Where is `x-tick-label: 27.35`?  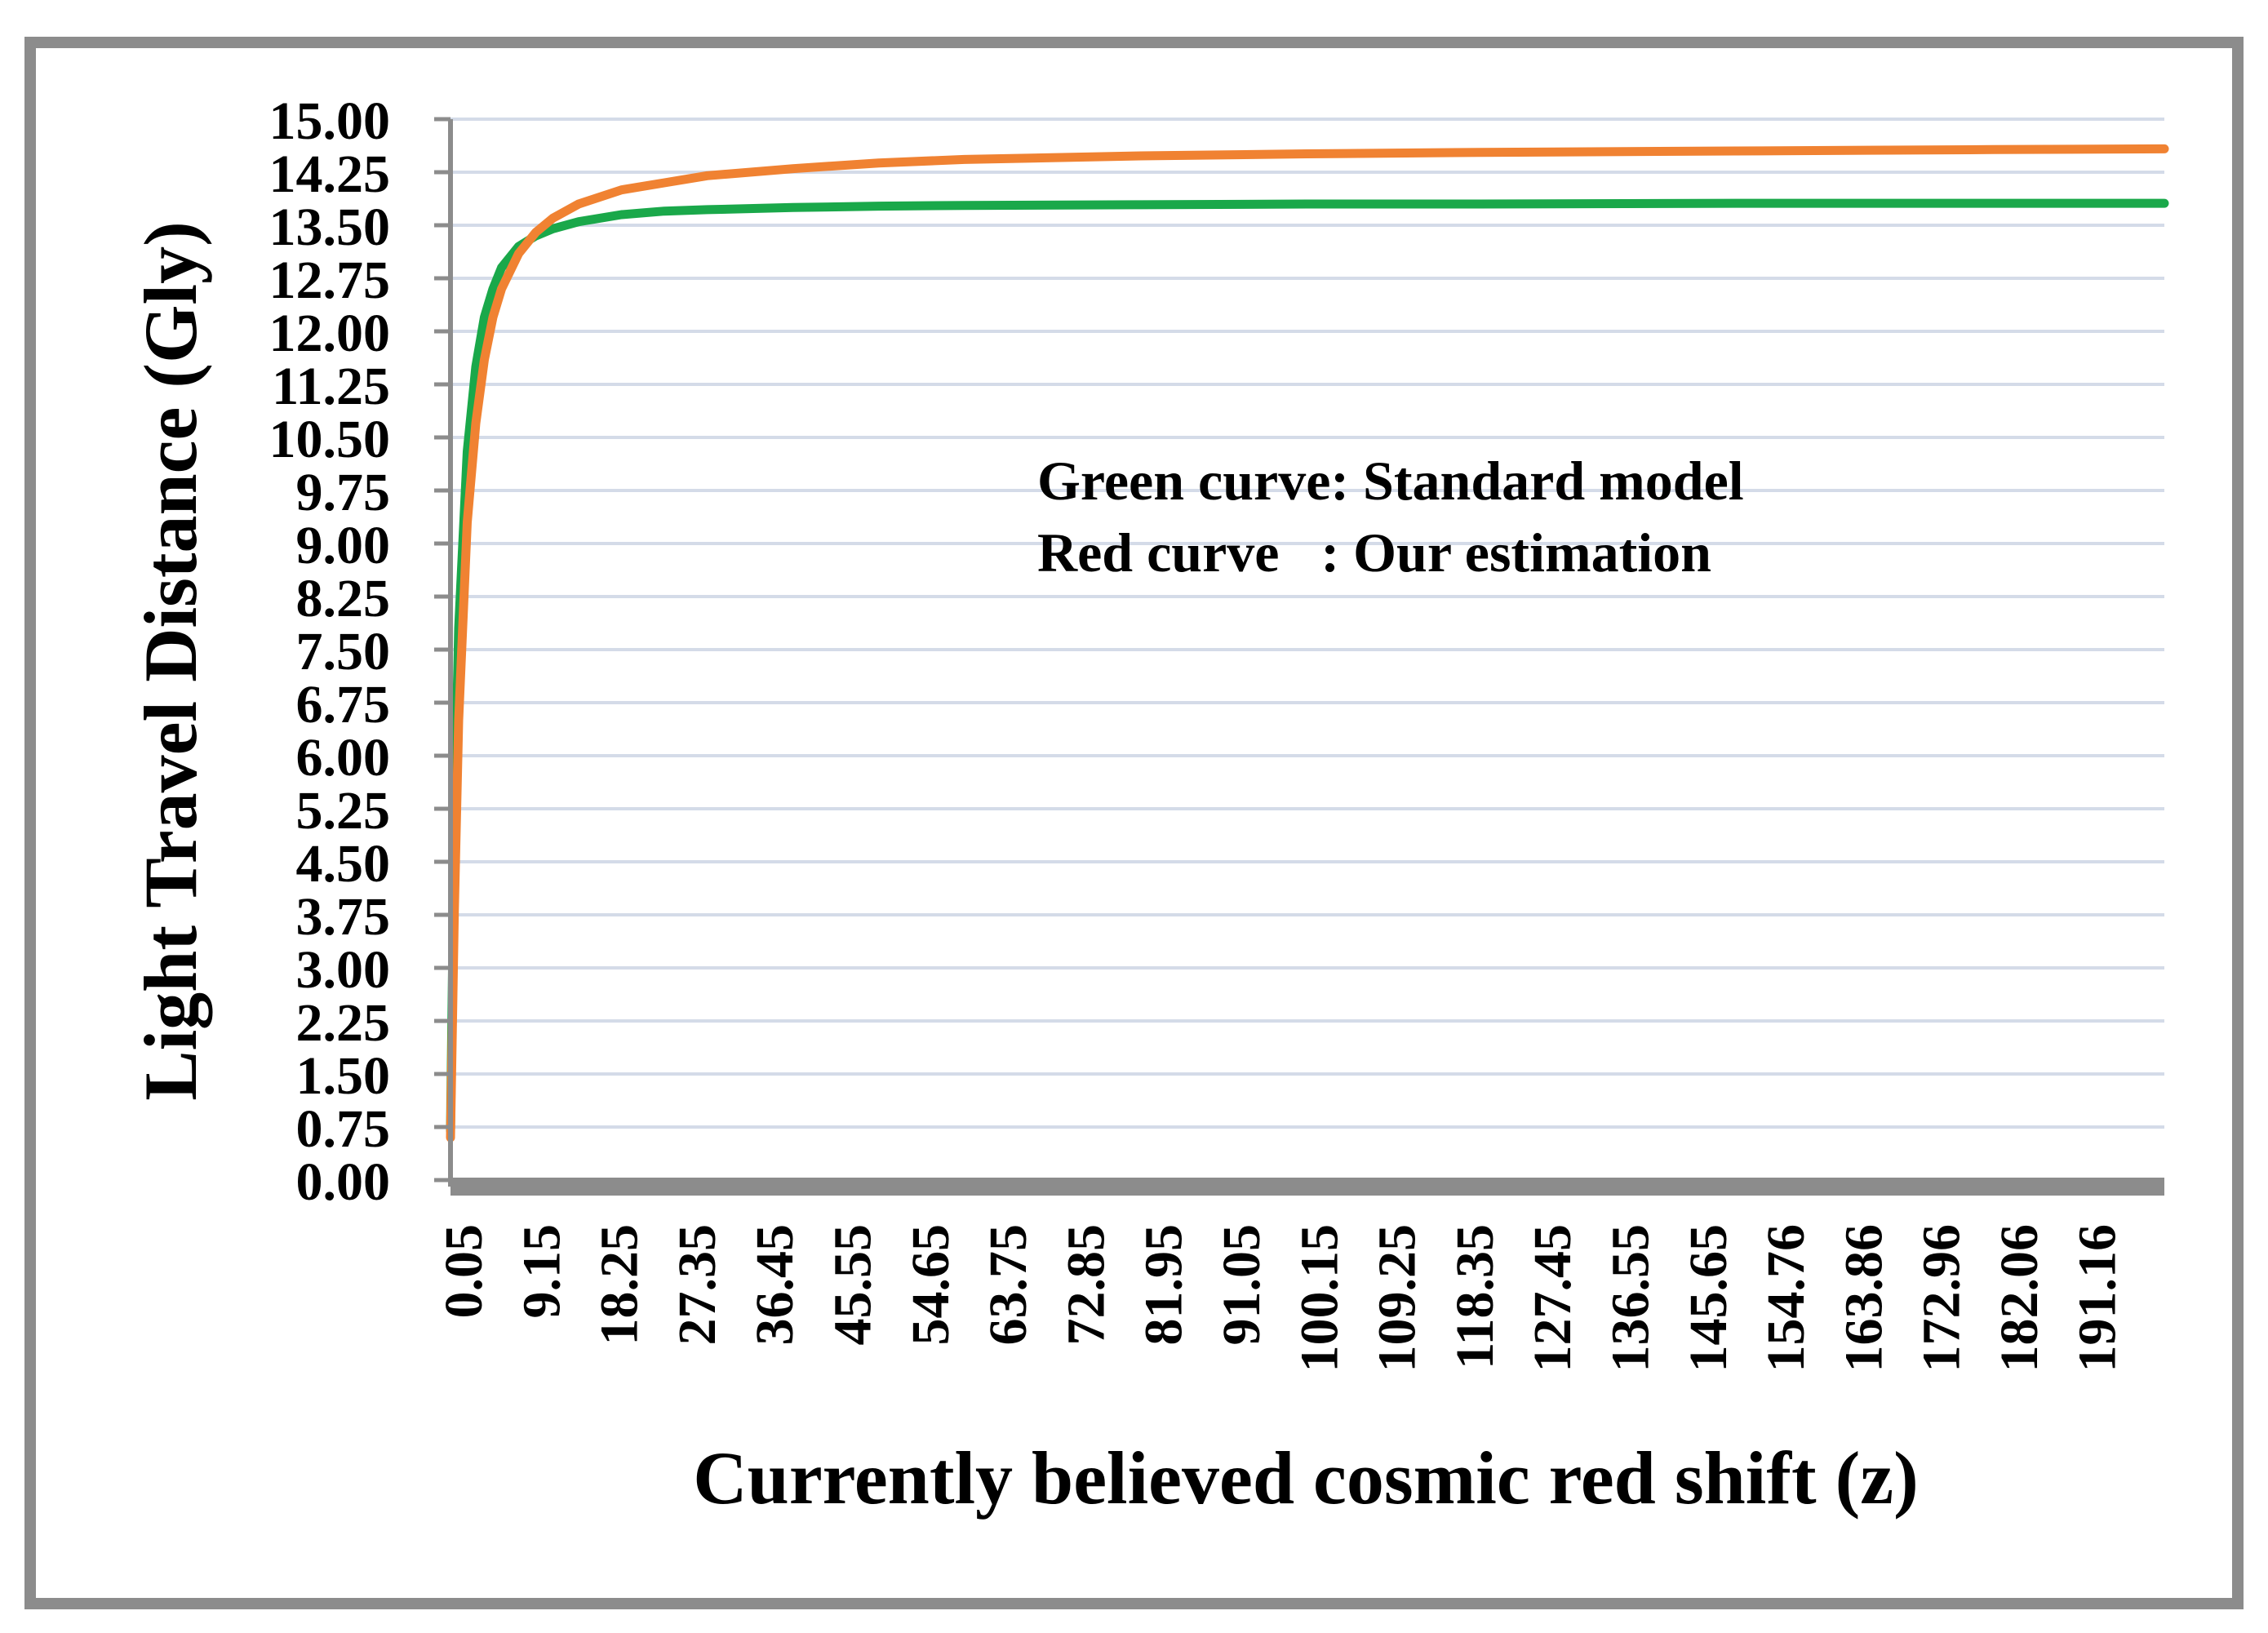 x-tick-label: 27.35 is located at coordinates (697, 1285).